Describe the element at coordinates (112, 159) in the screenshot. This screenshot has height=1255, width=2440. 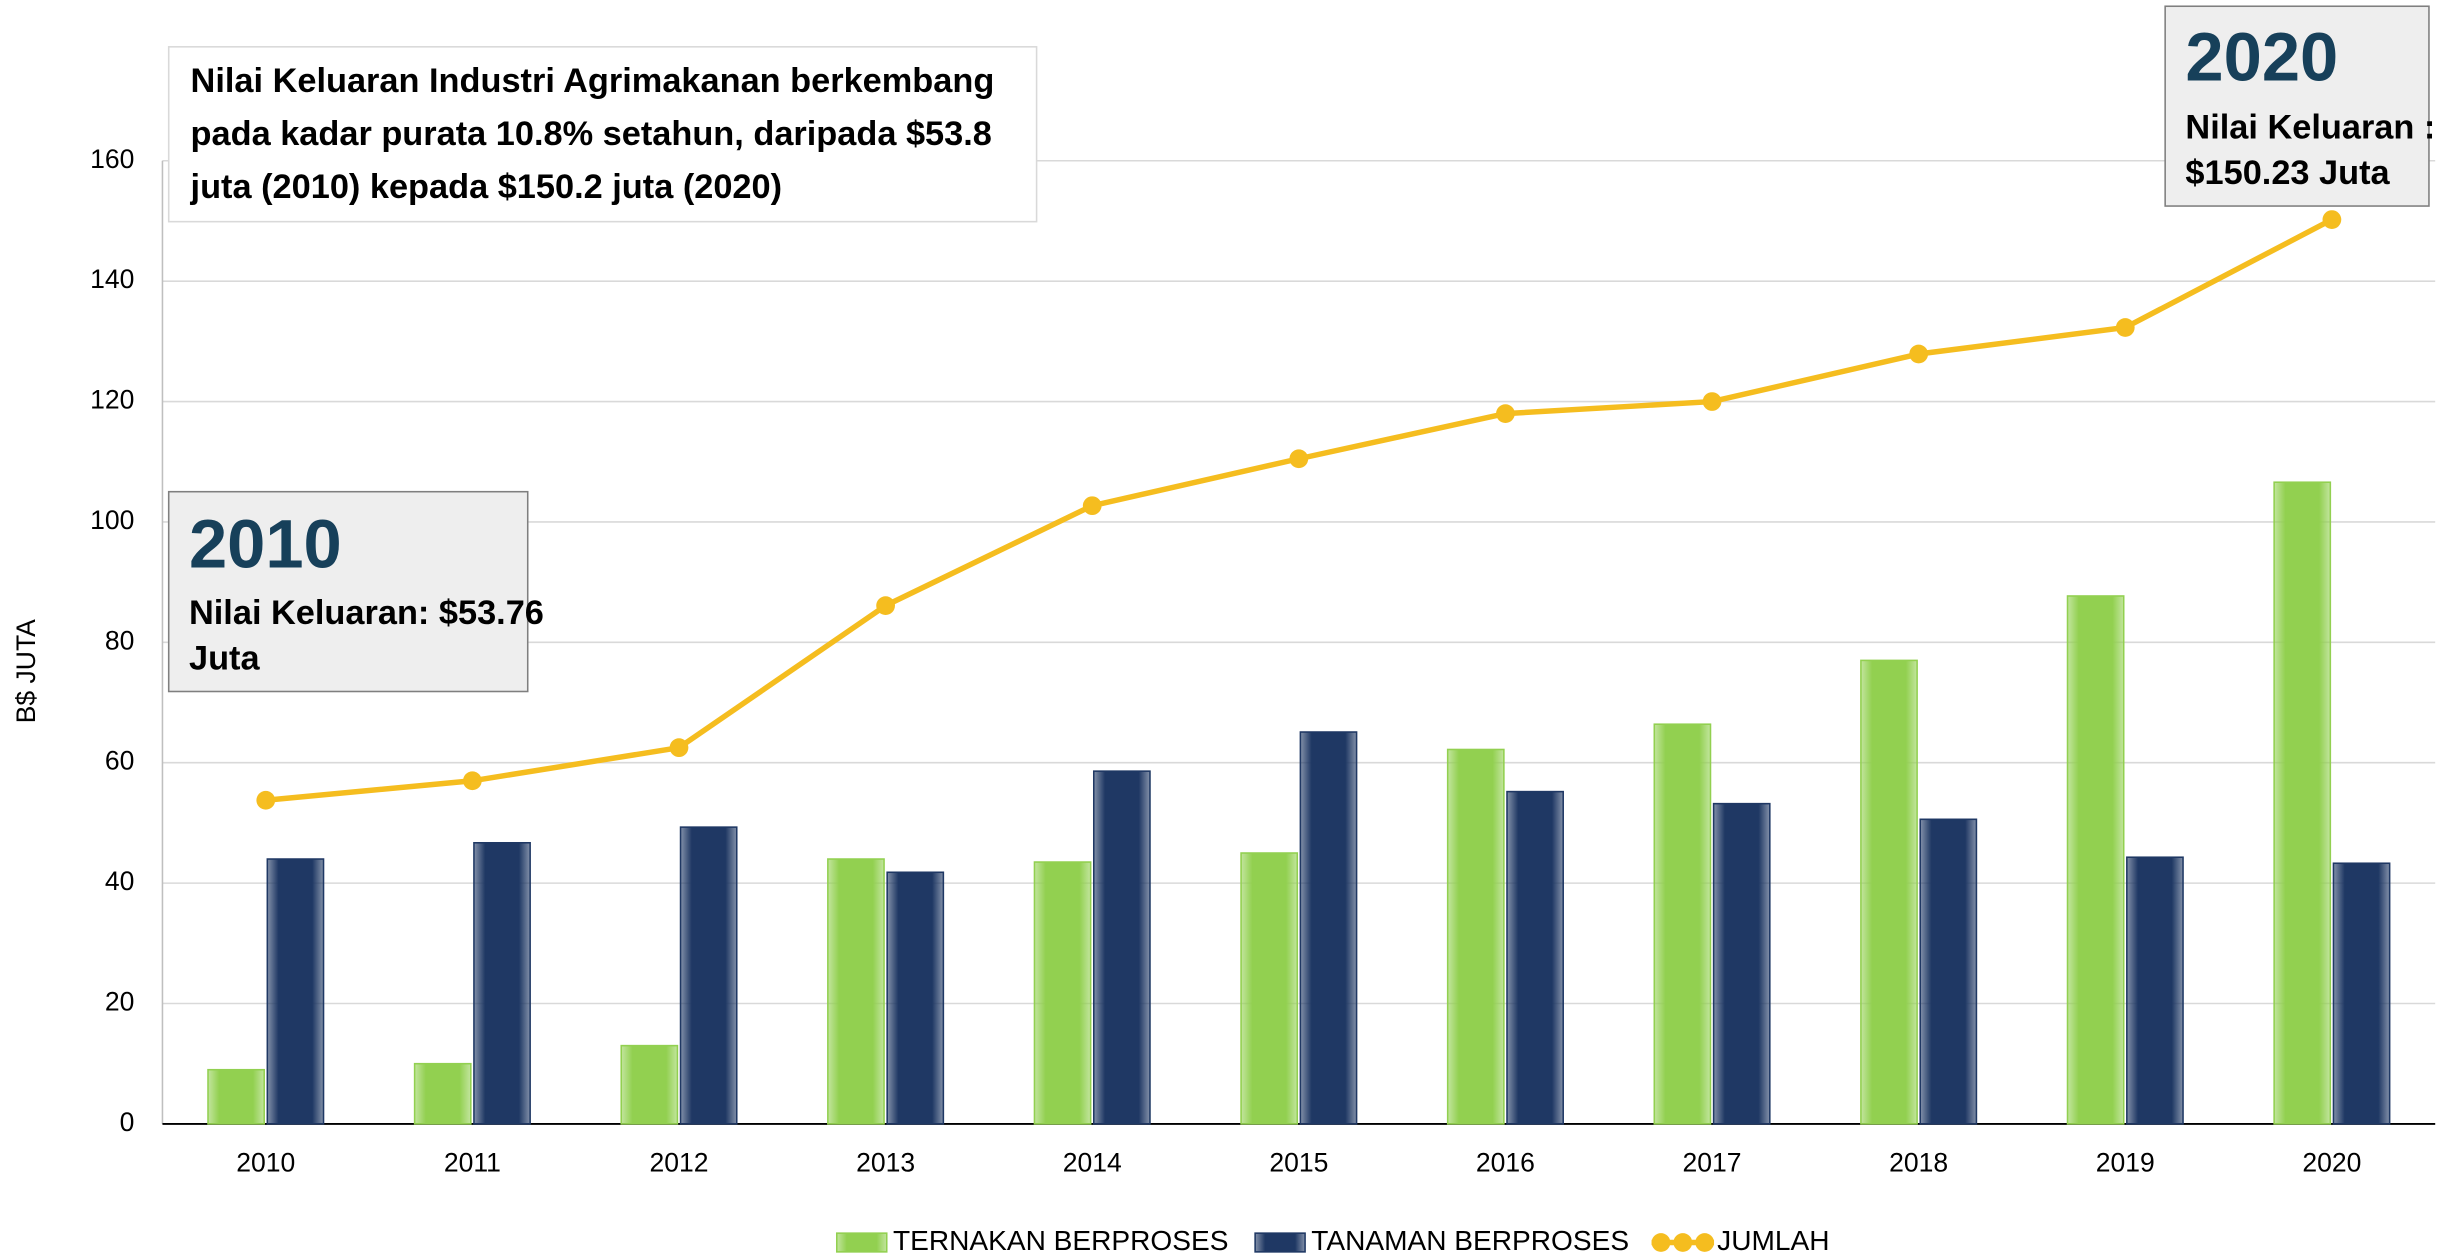
I see `y-tick-label: 160` at that location.